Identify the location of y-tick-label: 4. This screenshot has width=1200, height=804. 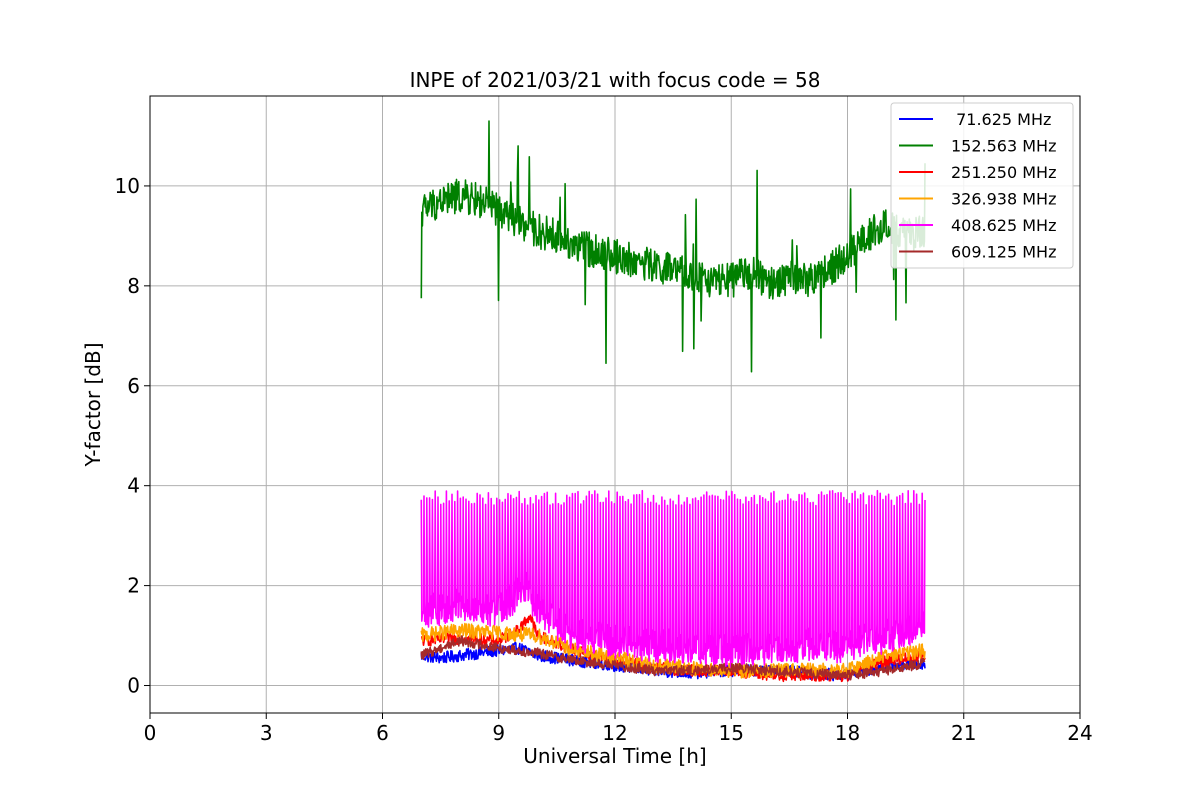
(133, 486).